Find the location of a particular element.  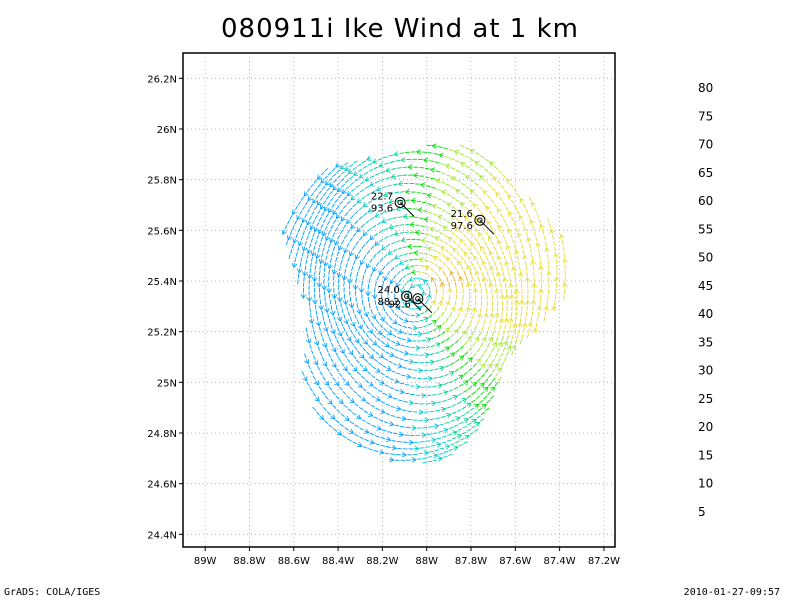

colorbar-label: 40 is located at coordinates (705, 314).